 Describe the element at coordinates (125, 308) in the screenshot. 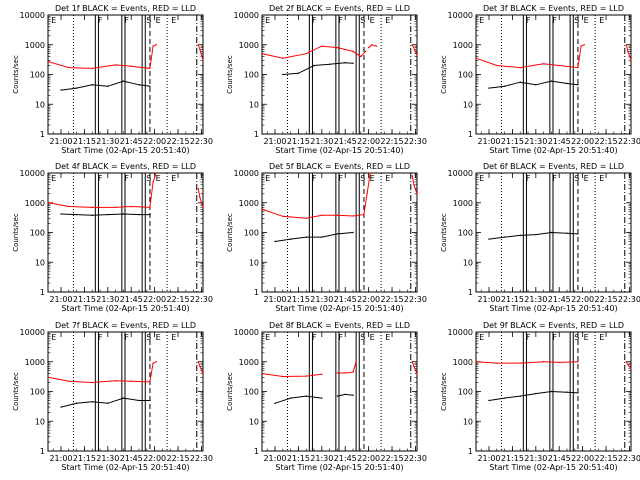

I see `x-axis-label: Start Time (02-Apr-15 20:51:40)` at that location.